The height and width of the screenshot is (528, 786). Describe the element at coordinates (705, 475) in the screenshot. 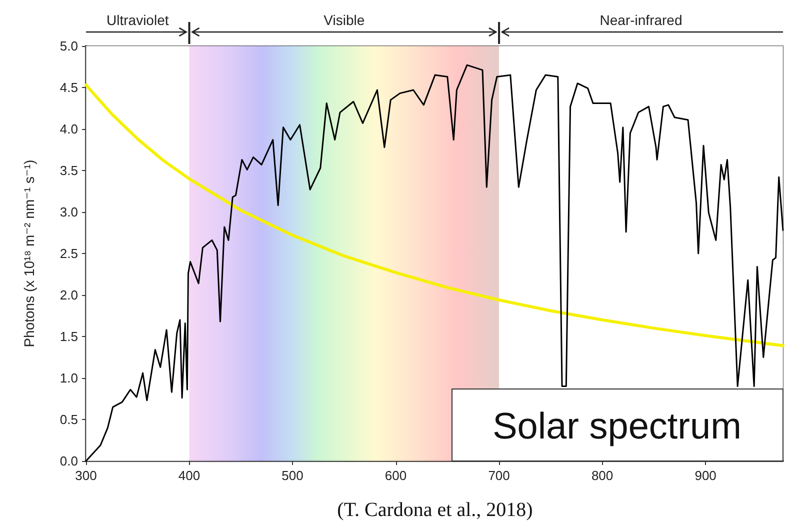

I see `x-tick-label: 900` at that location.